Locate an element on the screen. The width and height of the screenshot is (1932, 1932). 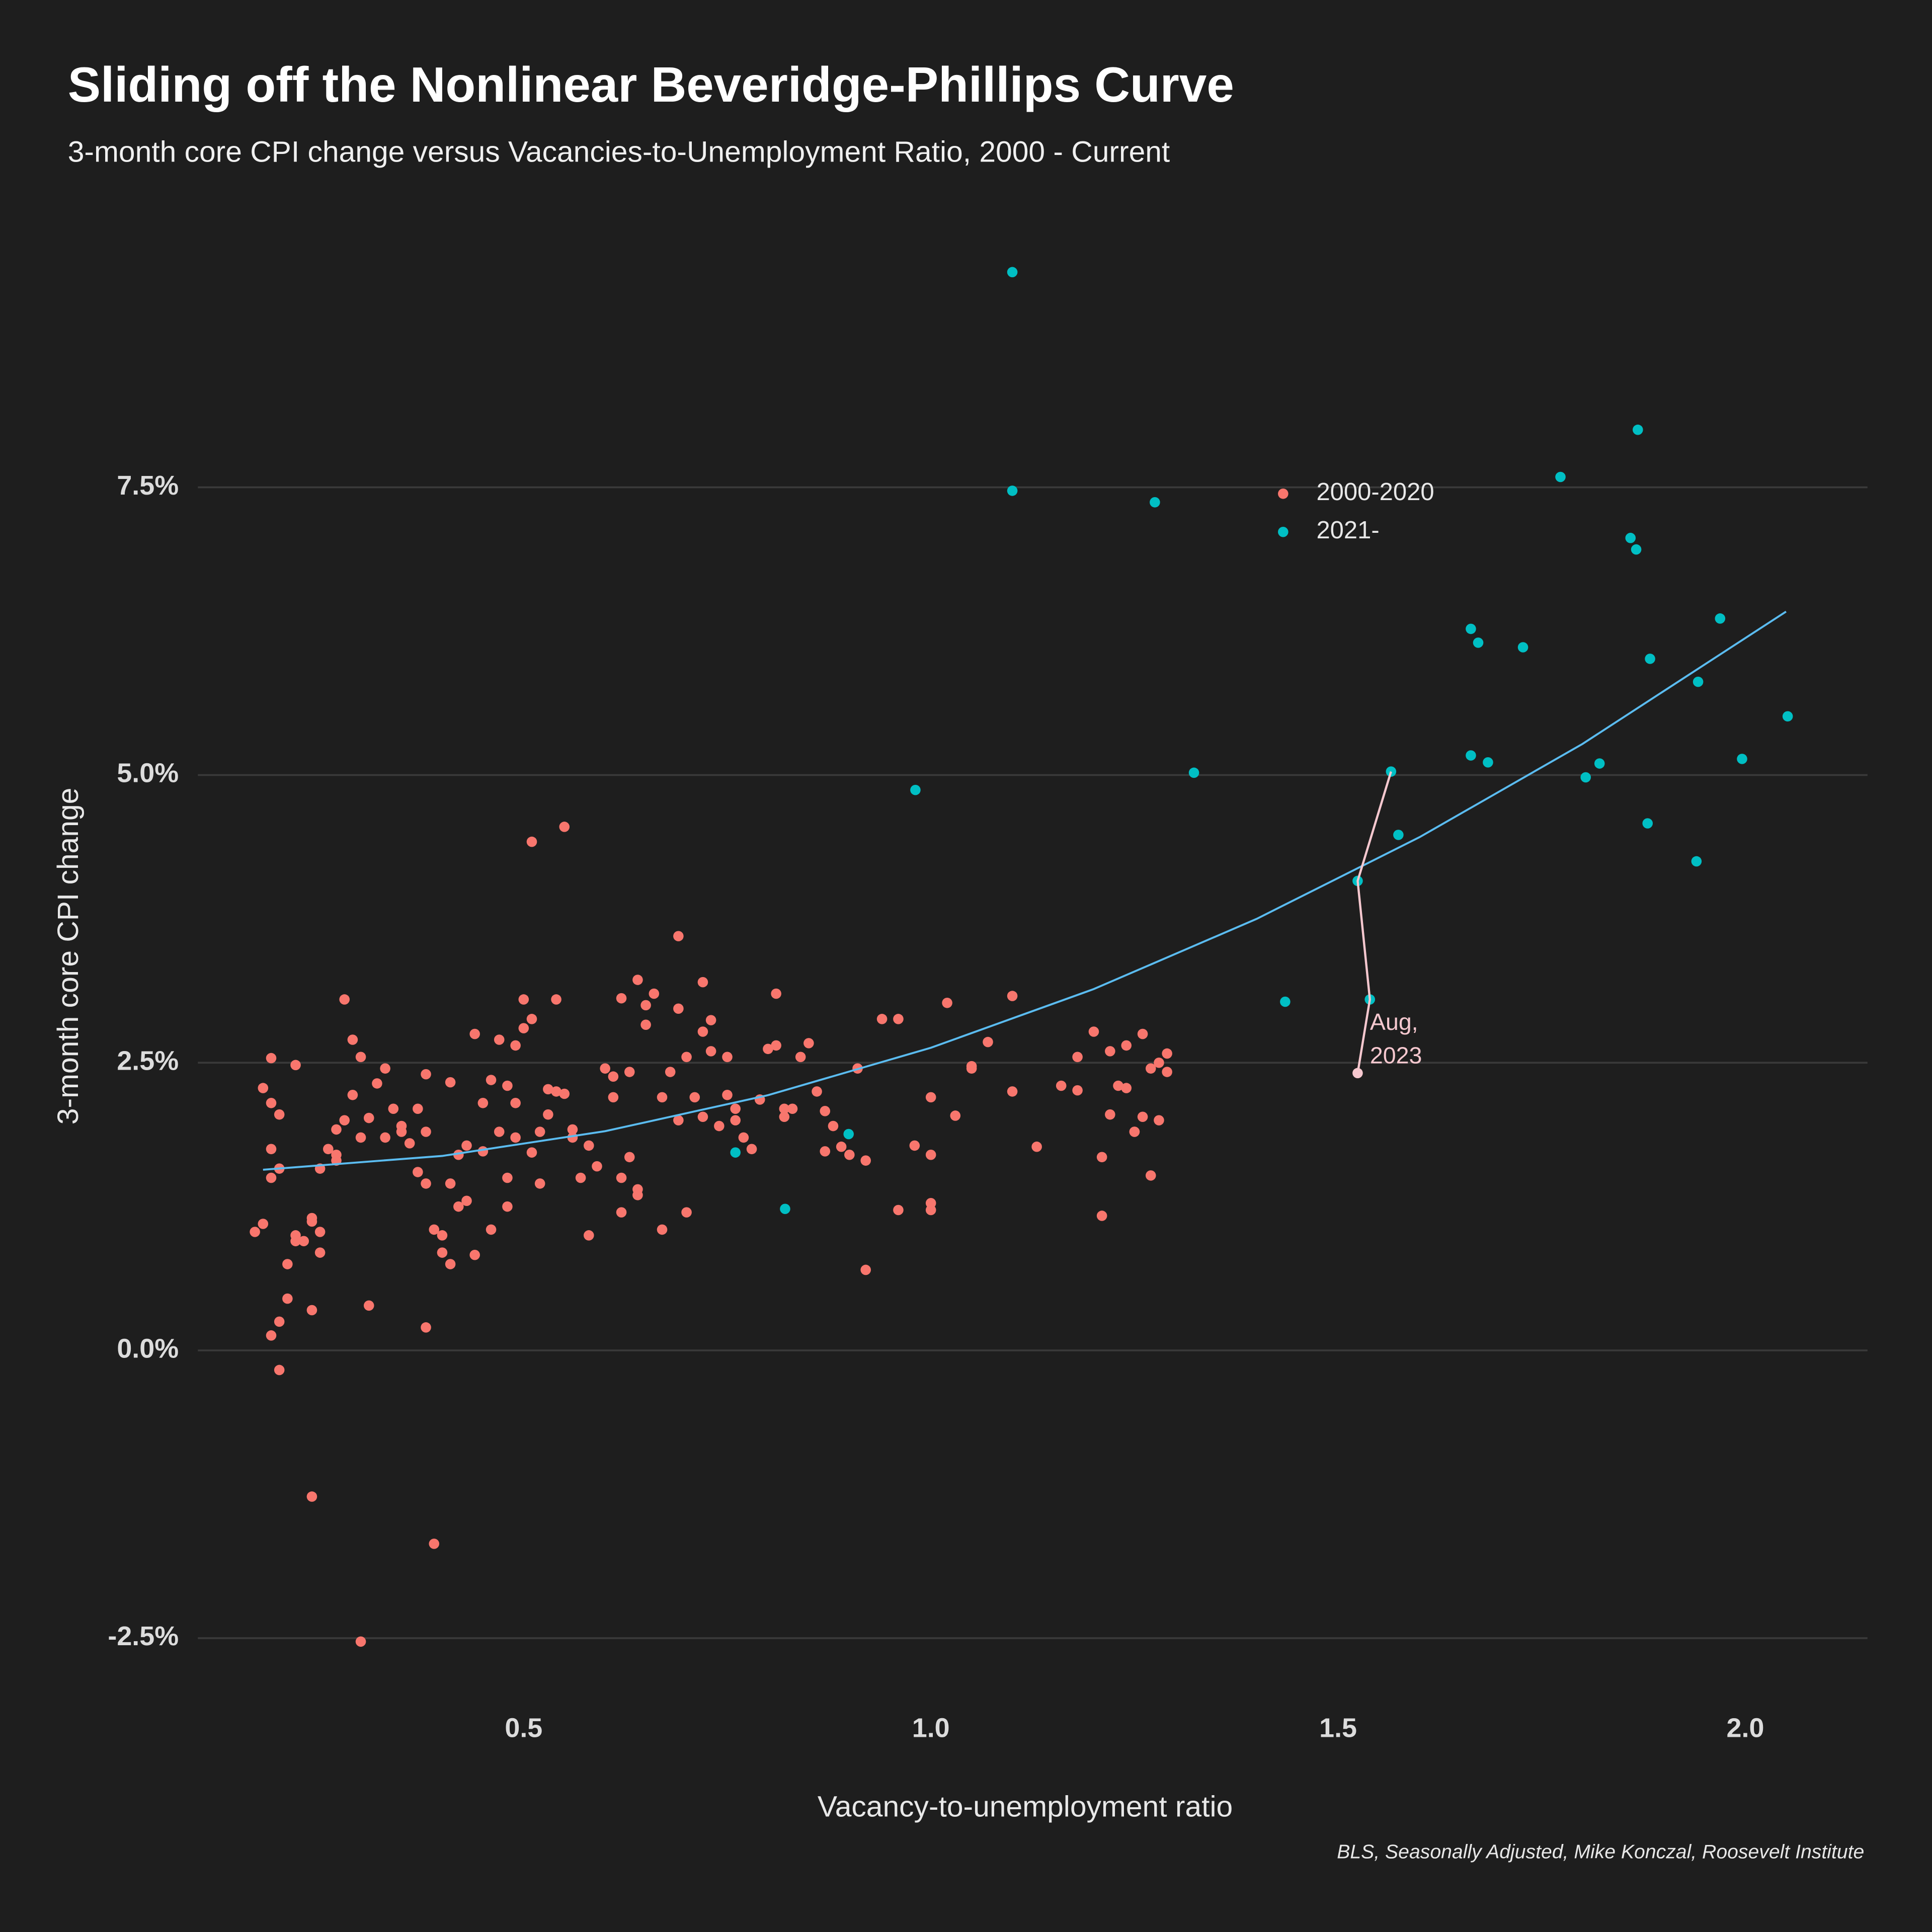
x-tick-label: 1.5 is located at coordinates (1338, 1728).